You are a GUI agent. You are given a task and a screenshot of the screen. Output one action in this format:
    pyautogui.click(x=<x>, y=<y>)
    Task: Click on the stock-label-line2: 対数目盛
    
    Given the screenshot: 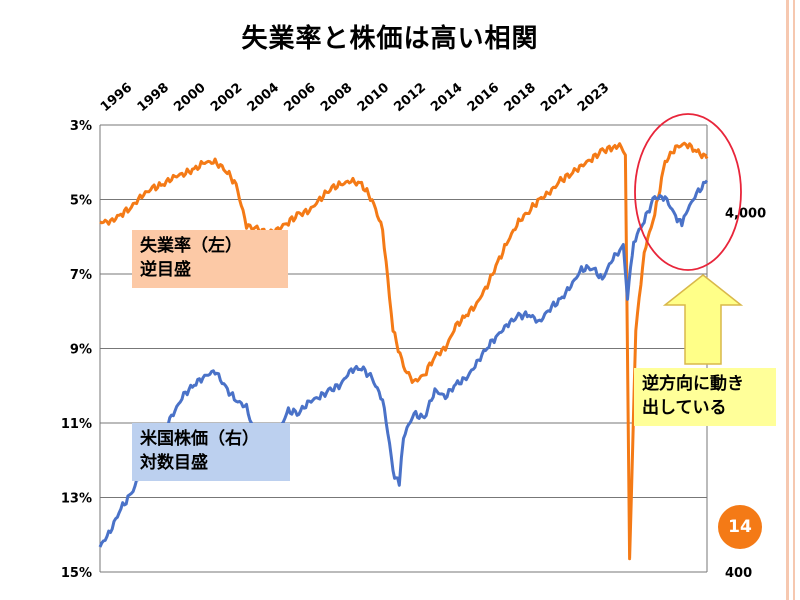 What is the action you would take?
    pyautogui.click(x=174, y=463)
    